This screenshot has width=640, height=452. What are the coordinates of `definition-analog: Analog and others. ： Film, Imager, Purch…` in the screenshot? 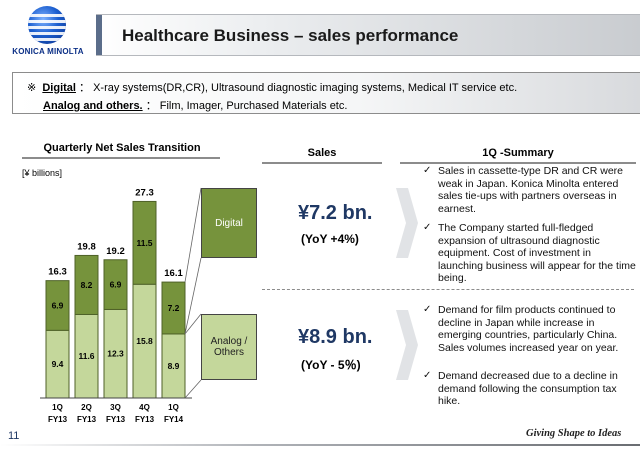 It's located at (195, 105).